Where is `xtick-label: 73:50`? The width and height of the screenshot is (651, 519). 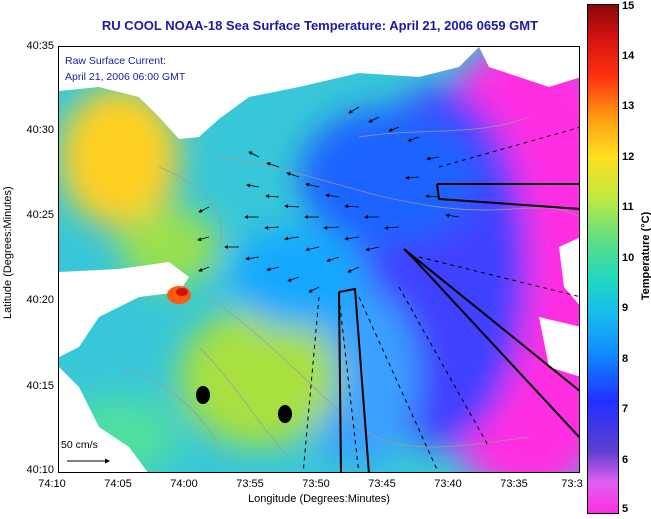 xtick-label: 73:50 is located at coordinates (316, 484).